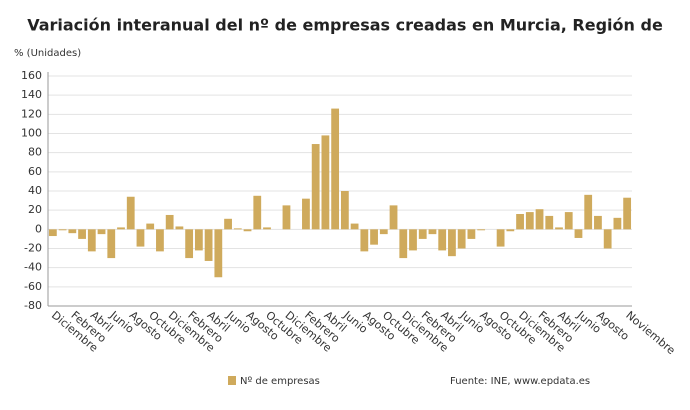  What do you see at coordinates (31, 94) in the screenshot?
I see `y-tick-label: 140` at bounding box center [31, 94].